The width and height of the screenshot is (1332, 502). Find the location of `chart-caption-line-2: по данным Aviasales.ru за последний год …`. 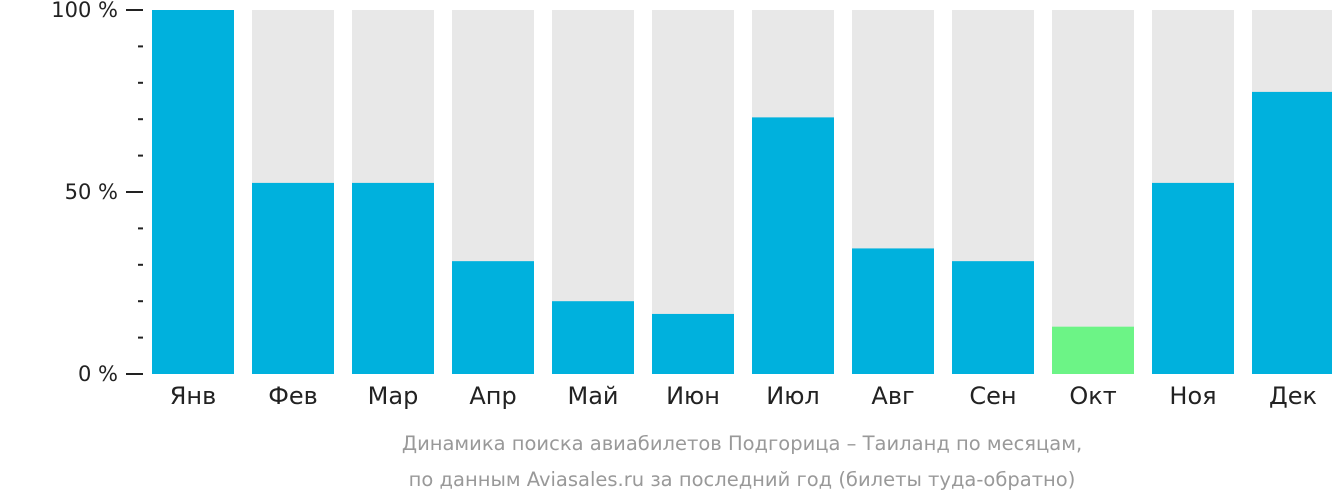

chart-caption-line-2: по данным Aviasales.ru за последний год … is located at coordinates (742, 479).